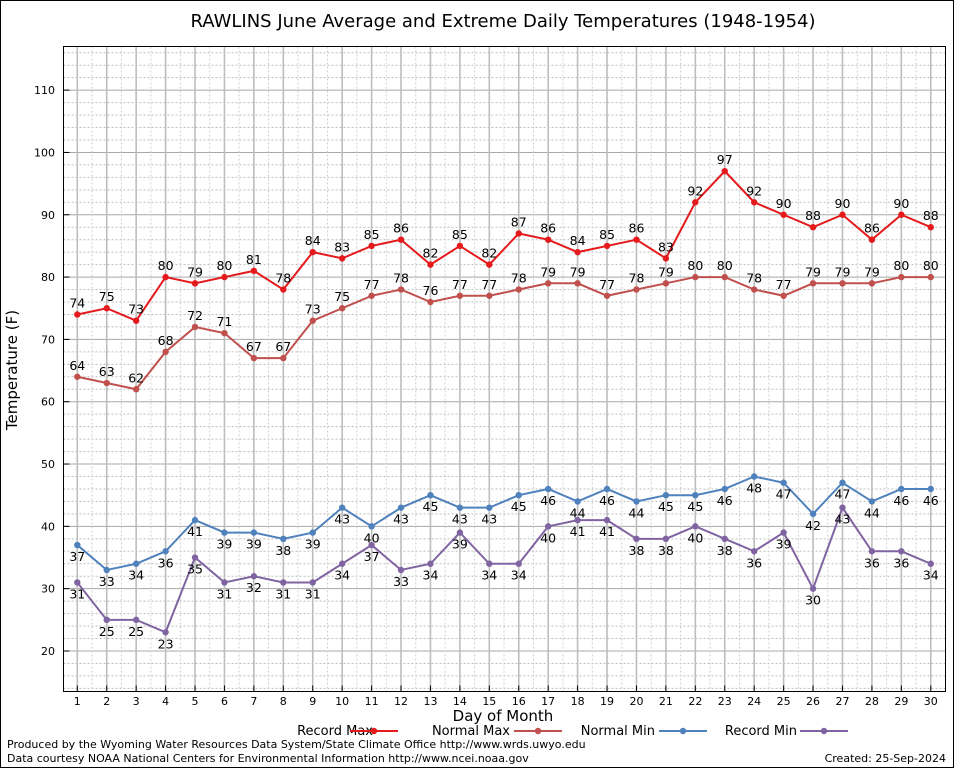  Describe the element at coordinates (401, 519) in the screenshot. I see `normal-min-data-label: 43` at that location.